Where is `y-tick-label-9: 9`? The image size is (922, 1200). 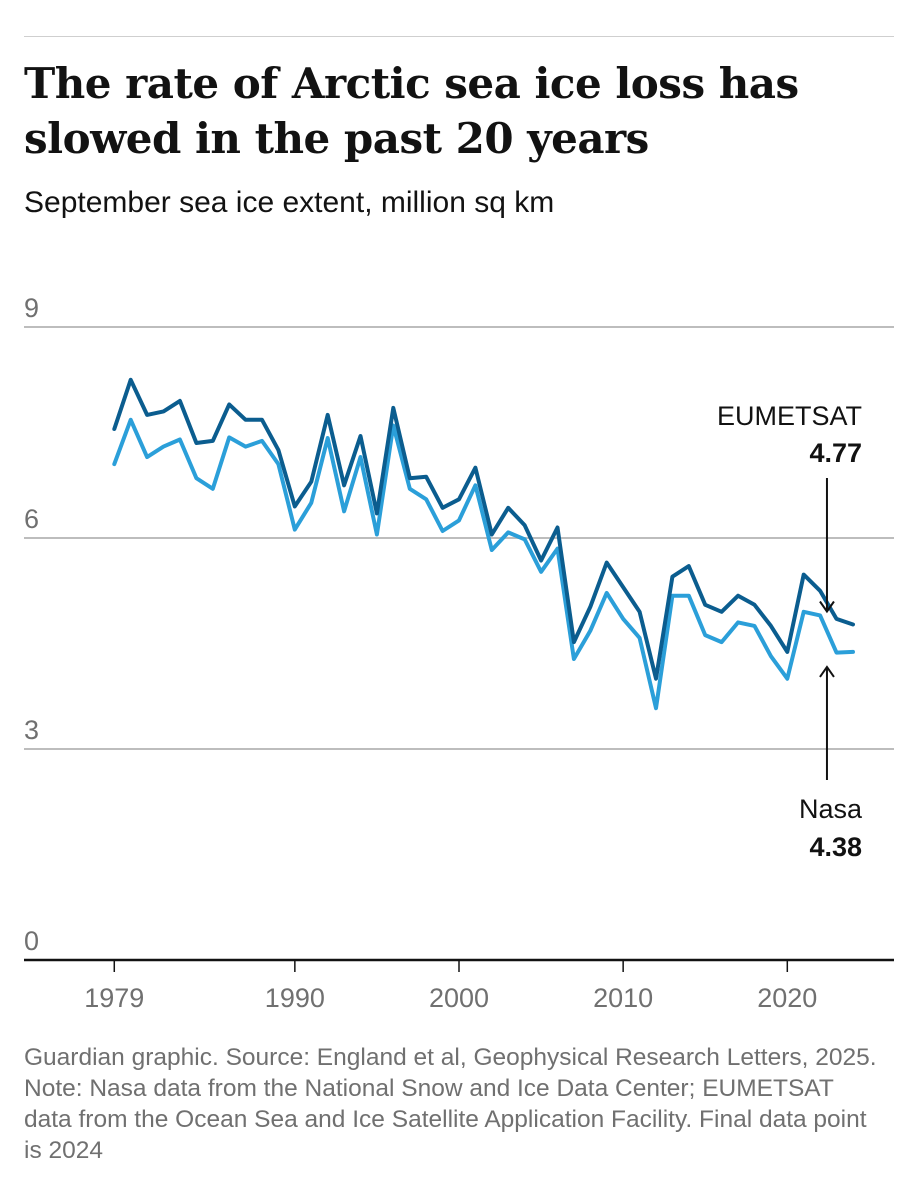
y-tick-label-9: 9 is located at coordinates (31, 308).